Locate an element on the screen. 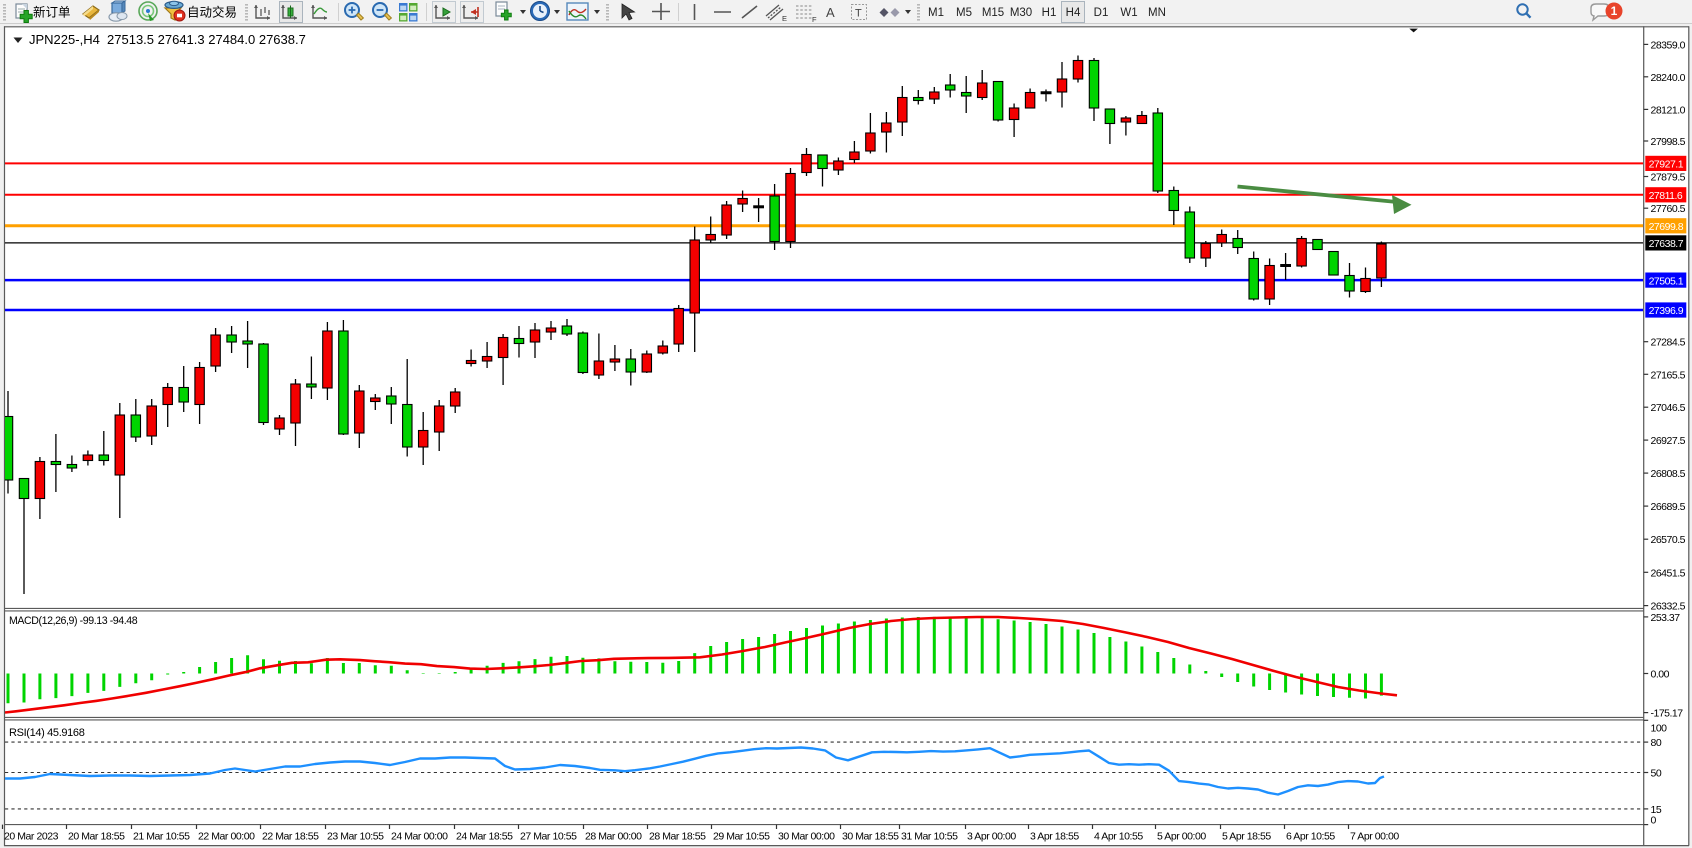 The height and width of the screenshot is (848, 1692). svg-text: 27811.6 is located at coordinates (1666, 196).